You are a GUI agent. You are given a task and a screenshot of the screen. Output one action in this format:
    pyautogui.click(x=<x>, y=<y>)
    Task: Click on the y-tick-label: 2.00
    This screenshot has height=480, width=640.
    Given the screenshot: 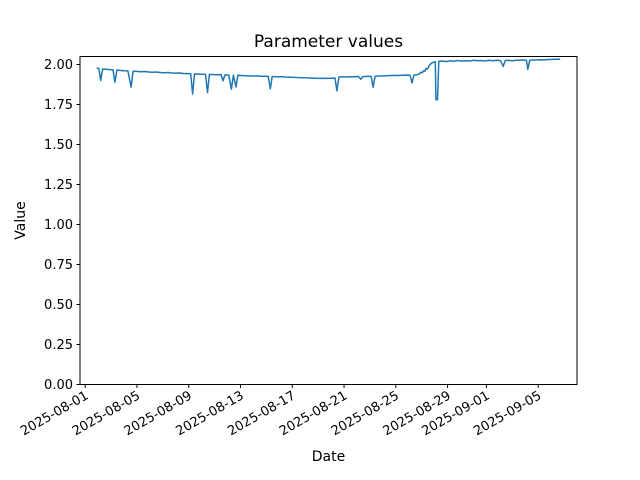 What is the action you would take?
    pyautogui.click(x=58, y=65)
    